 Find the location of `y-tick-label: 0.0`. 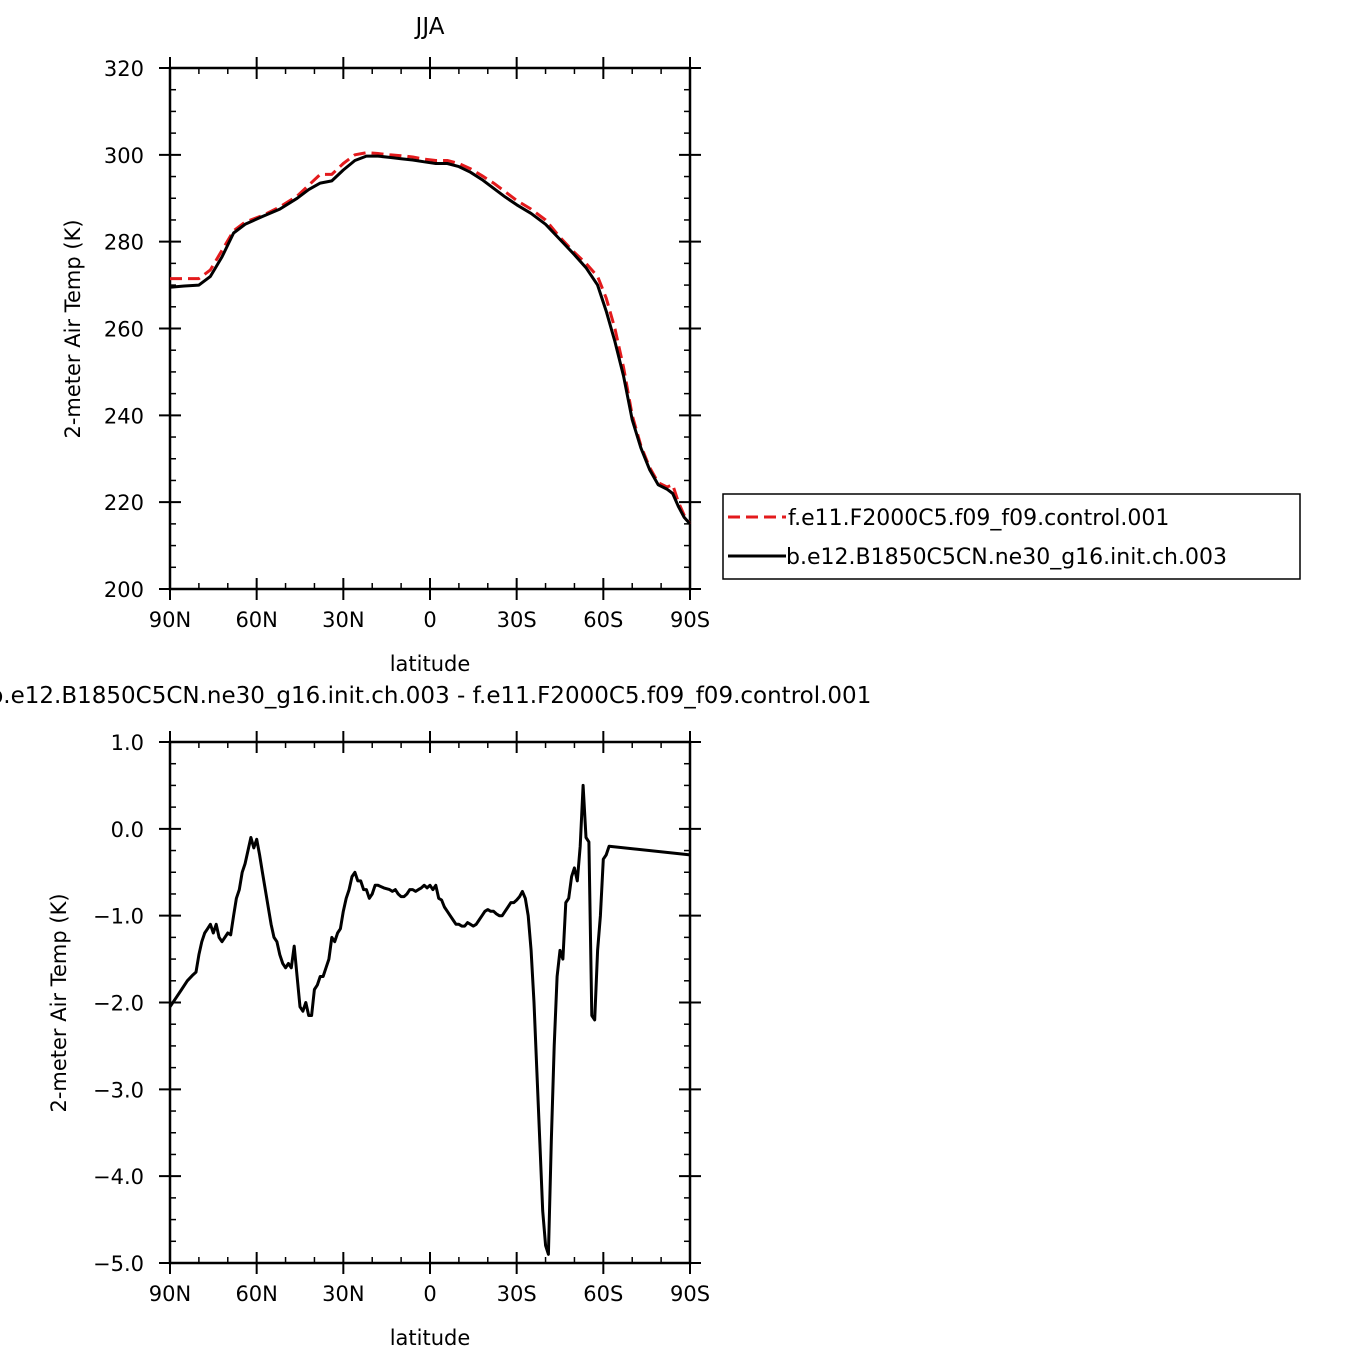

y-tick-label: 0.0 is located at coordinates (127, 830).